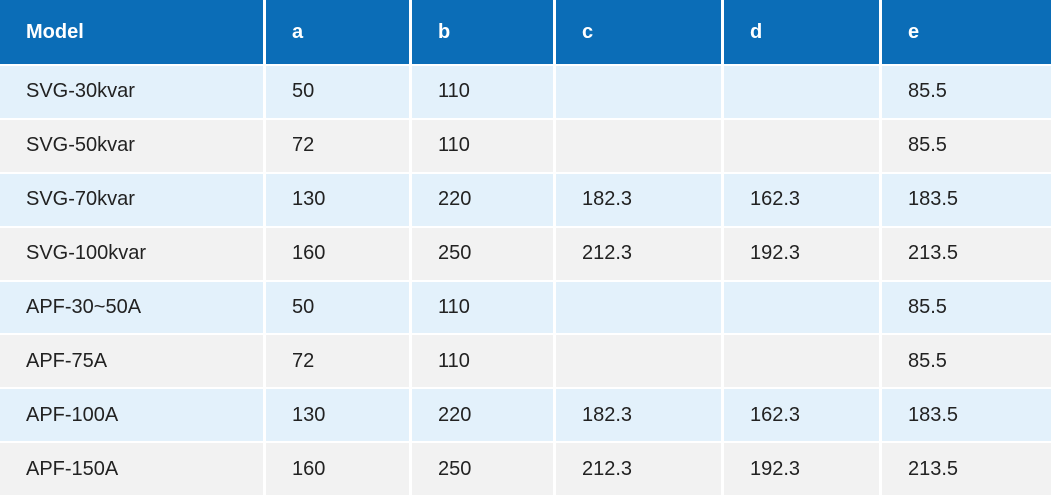  Describe the element at coordinates (131, 32) in the screenshot. I see `header-cell: Model` at that location.